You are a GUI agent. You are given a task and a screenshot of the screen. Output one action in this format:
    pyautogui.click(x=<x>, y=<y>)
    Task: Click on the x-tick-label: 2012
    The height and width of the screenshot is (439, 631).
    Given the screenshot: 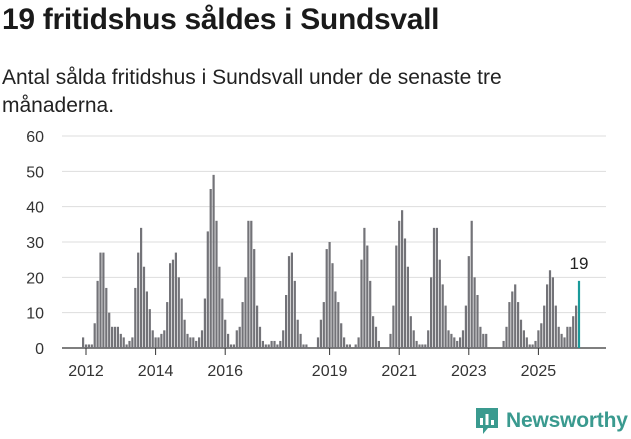 What is the action you would take?
    pyautogui.click(x=86, y=371)
    